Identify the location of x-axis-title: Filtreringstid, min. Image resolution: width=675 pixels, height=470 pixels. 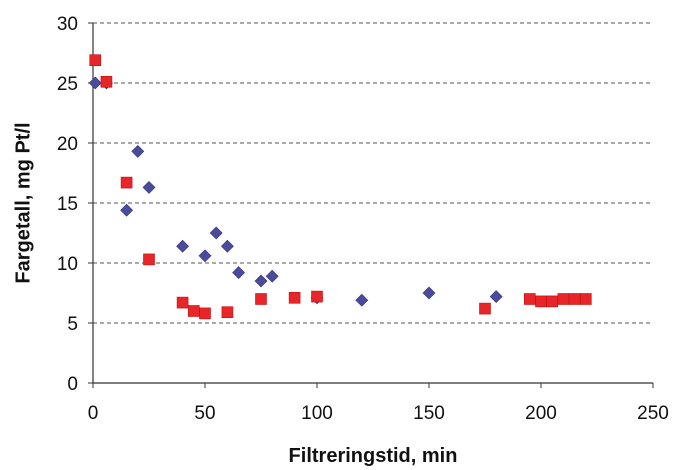
(373, 456).